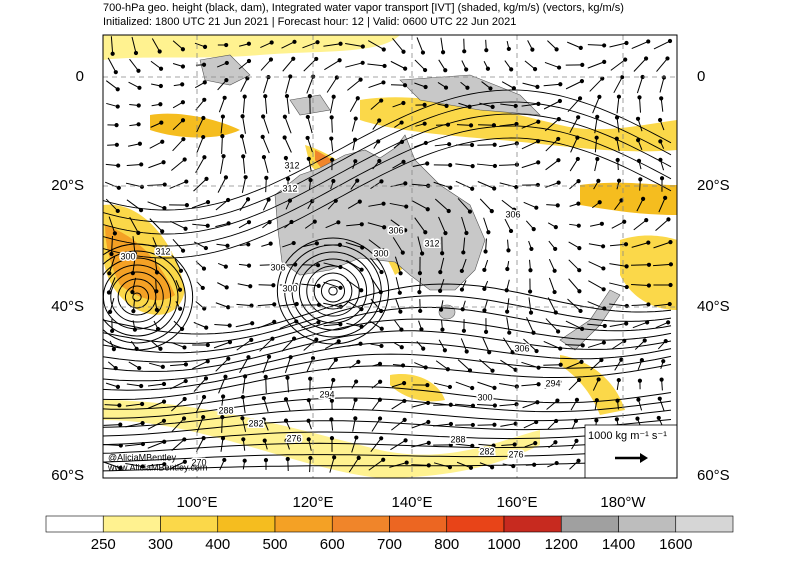 The width and height of the screenshot is (797, 566). What do you see at coordinates (80, 76) in the screenshot?
I see `lat-label: 0` at bounding box center [80, 76].